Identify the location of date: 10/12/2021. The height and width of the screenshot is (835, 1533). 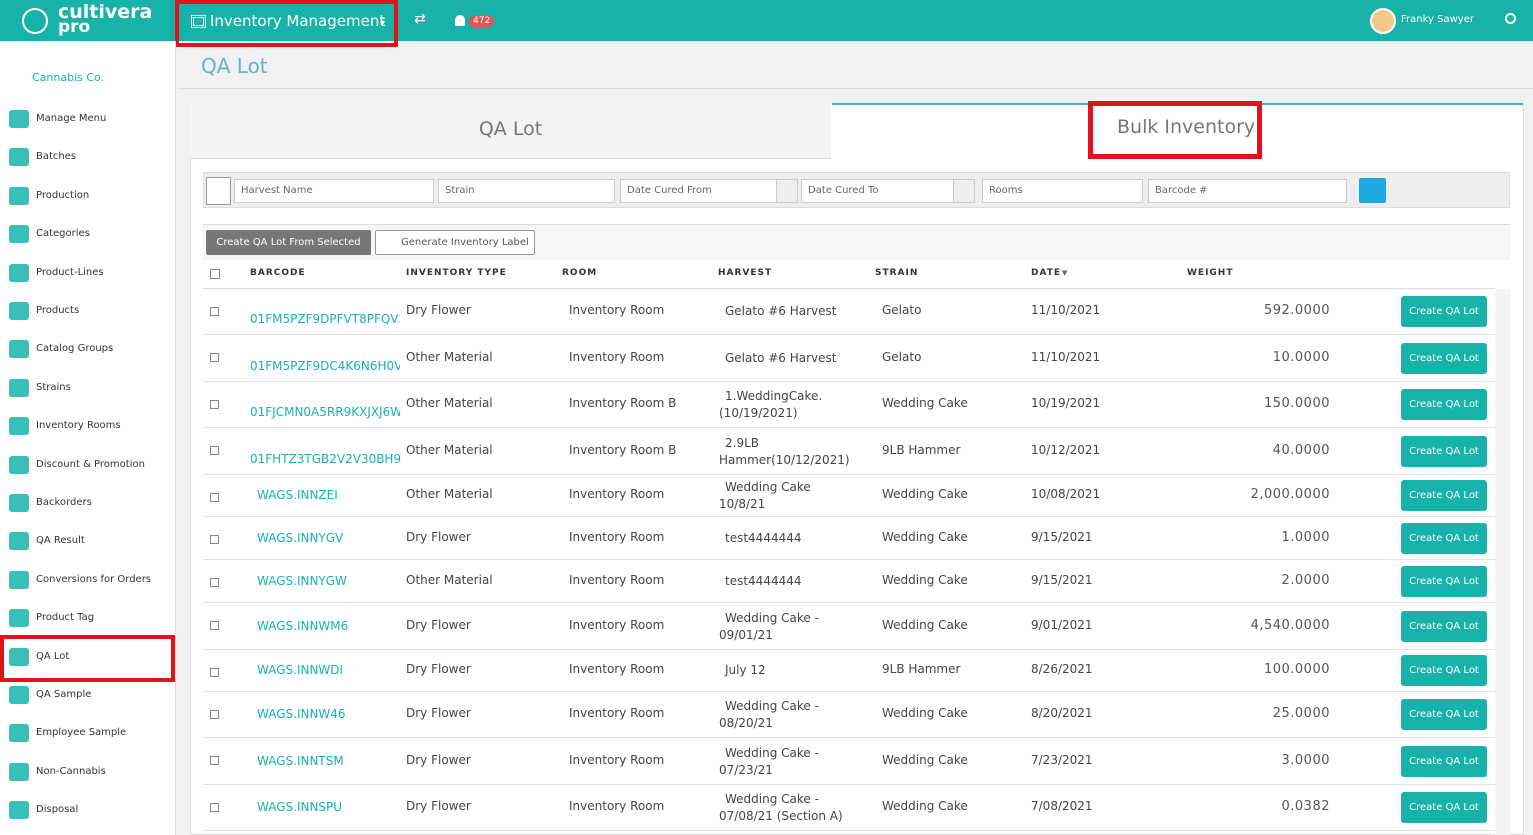
(1066, 449).